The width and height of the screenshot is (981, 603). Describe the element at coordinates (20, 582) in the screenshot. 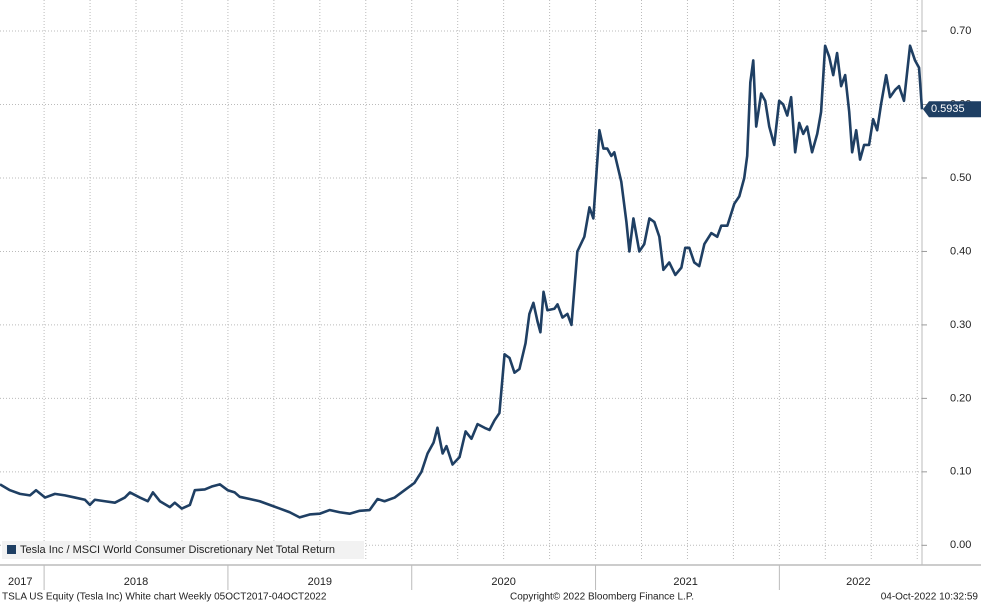

I see `x-tick-label: 2017` at that location.